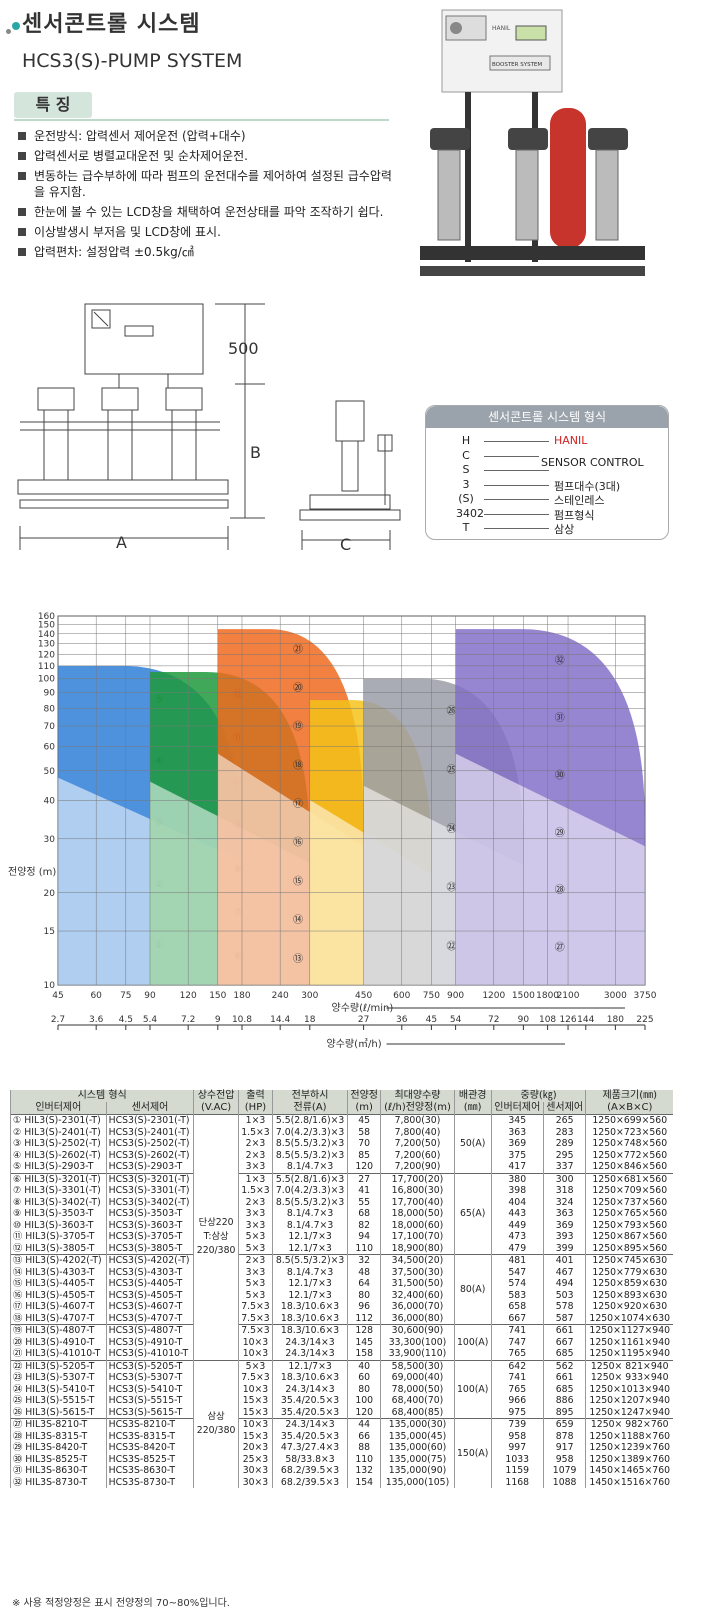  What do you see at coordinates (364, 1459) in the screenshot?
I see `cell-head: 110` at bounding box center [364, 1459].